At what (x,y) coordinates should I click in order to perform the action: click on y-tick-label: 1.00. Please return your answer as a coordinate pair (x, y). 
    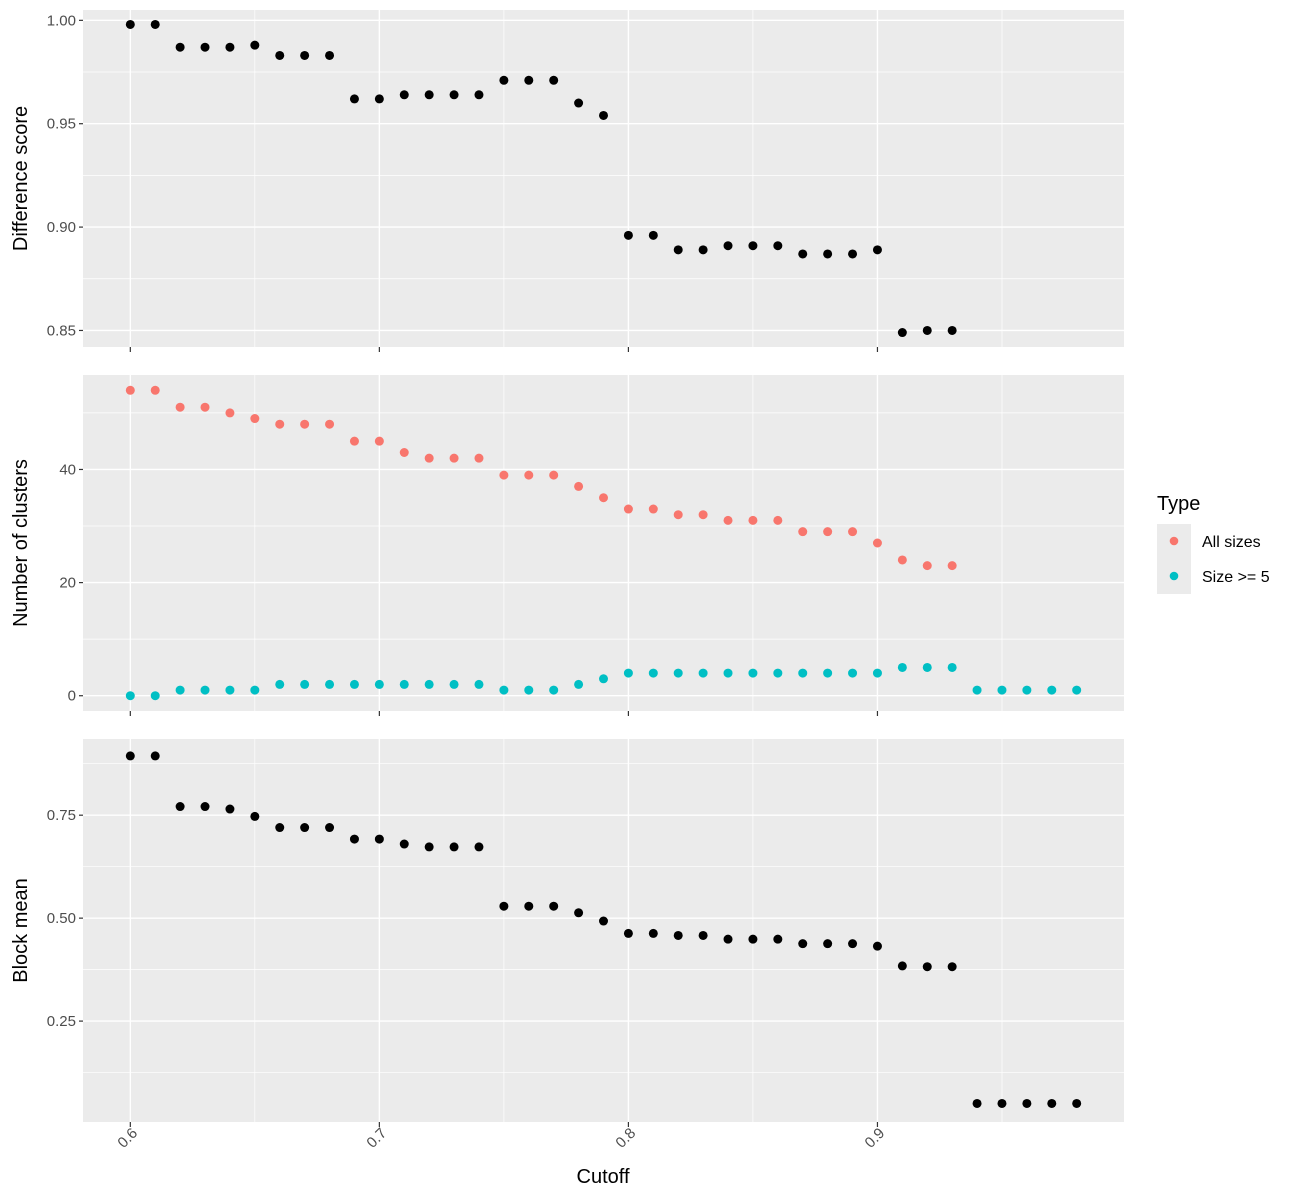
    Looking at the image, I should click on (61, 20).